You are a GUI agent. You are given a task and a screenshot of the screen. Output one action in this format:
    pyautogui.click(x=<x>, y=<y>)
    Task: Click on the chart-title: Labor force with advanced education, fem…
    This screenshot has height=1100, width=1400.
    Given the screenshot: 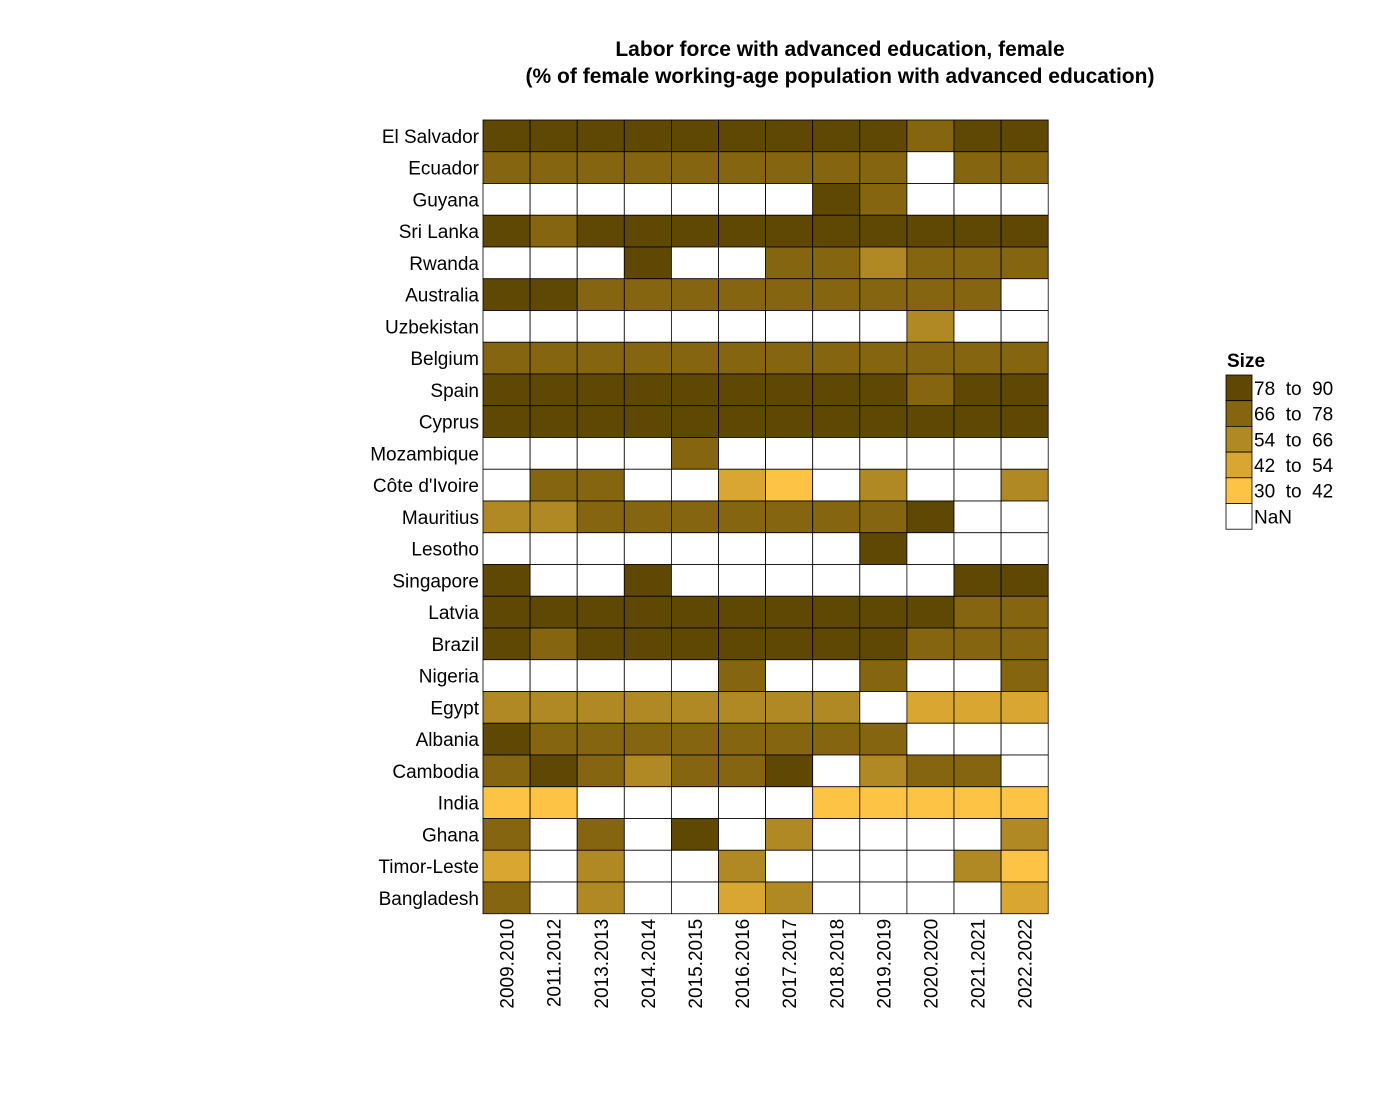 What is the action you would take?
    pyautogui.click(x=840, y=49)
    